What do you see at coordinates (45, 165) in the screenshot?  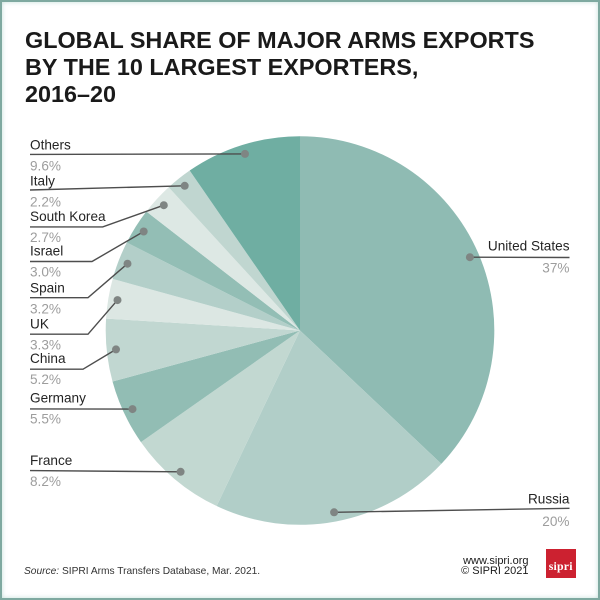 I see `svg-text: 9.6%` at bounding box center [45, 165].